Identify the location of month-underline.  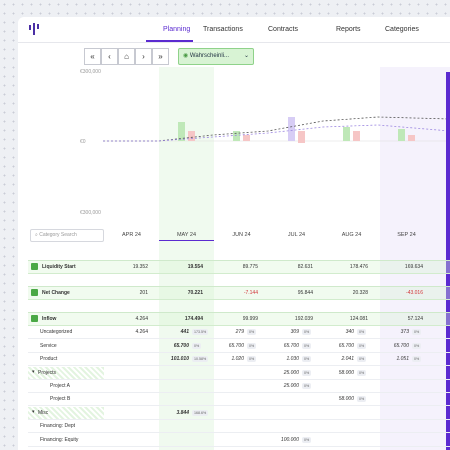
(186, 240).